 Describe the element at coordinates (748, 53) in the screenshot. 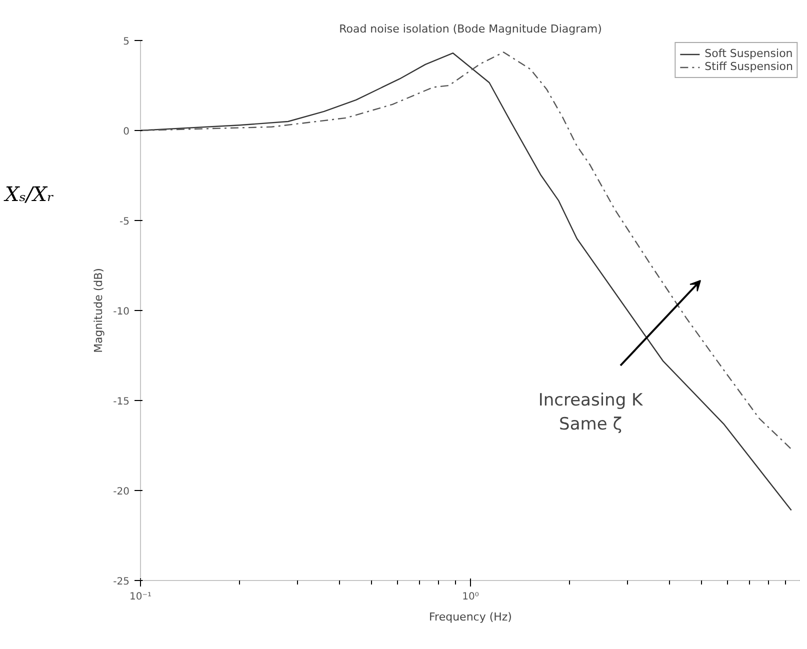

I see `legend-label: Soft Suspension` at that location.